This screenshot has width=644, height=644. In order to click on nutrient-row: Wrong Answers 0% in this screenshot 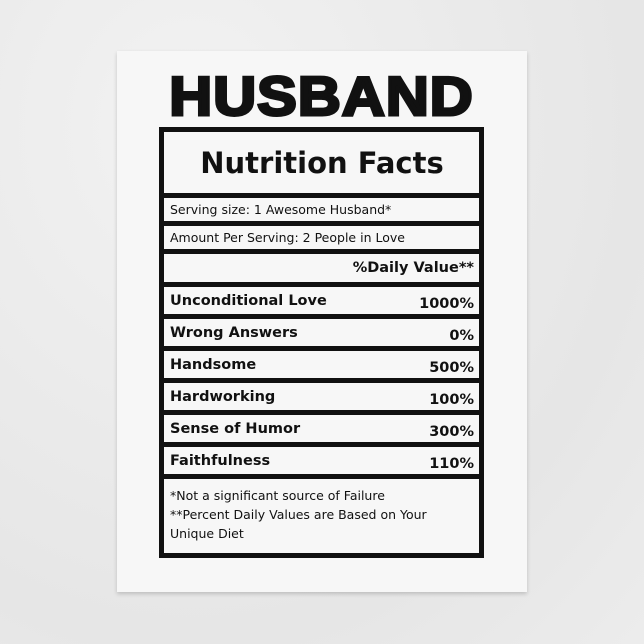, I will do `click(321, 332)`.